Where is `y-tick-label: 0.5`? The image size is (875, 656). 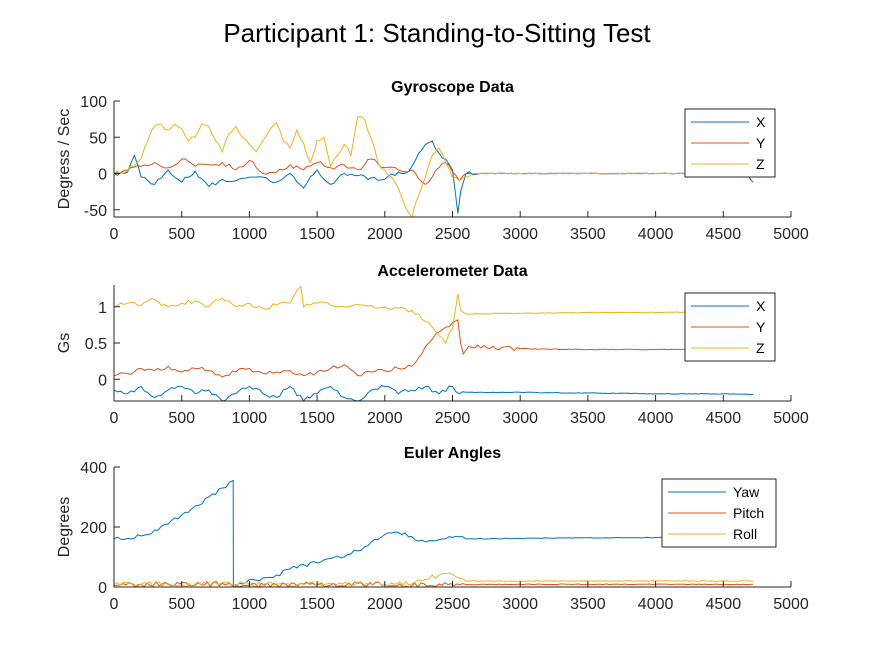
y-tick-label: 0.5 is located at coordinates (96, 344).